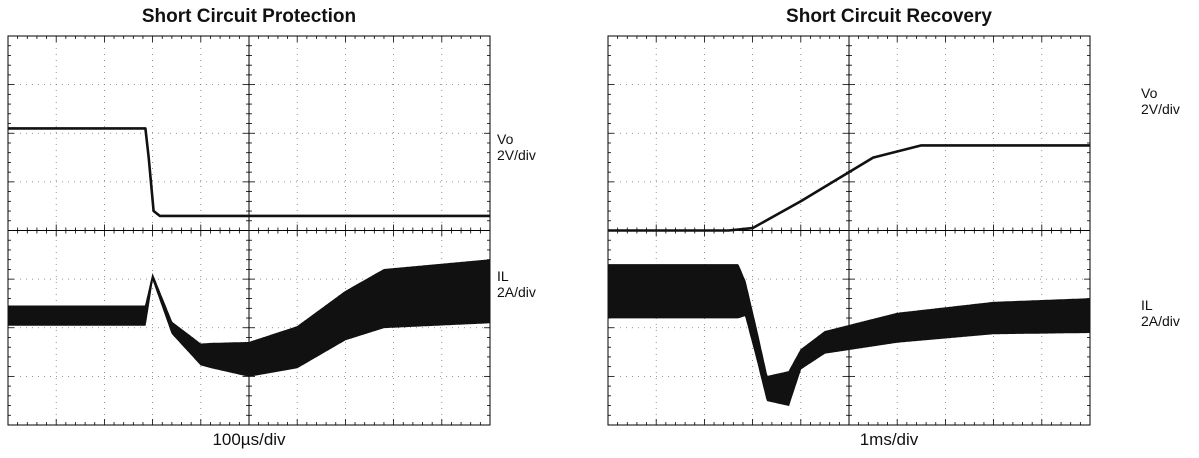 The image size is (1199, 458). What do you see at coordinates (889, 16) in the screenshot?
I see `chart-title: Short Circuit Recovery` at bounding box center [889, 16].